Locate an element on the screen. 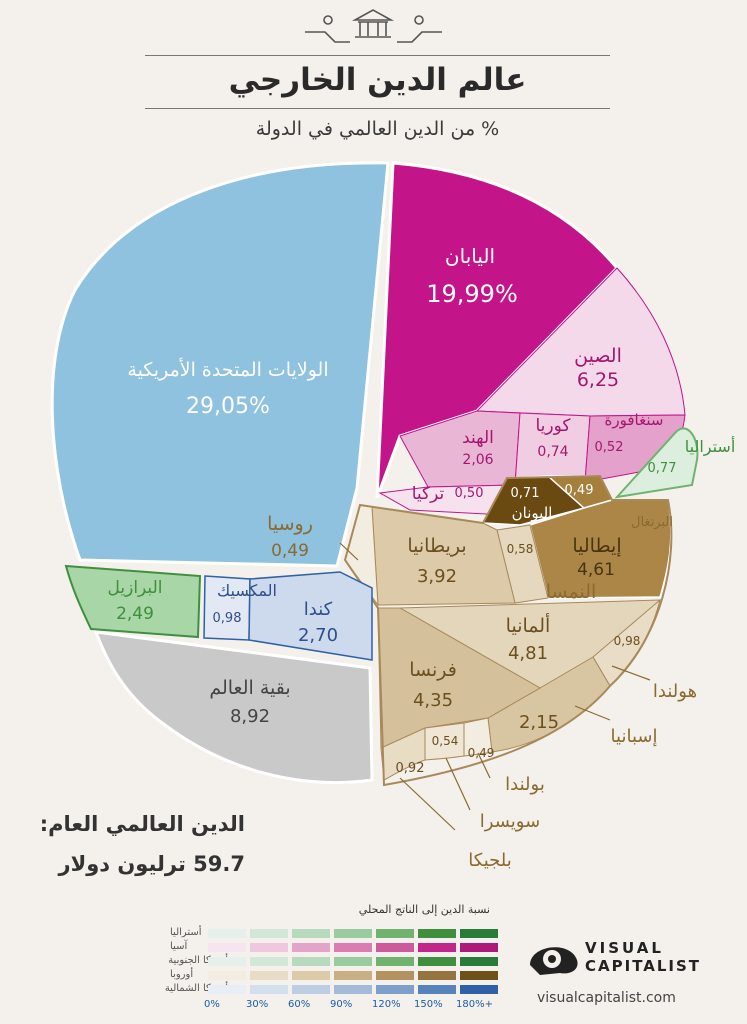 Image resolution: width=747 pixels, height=1024 pixels. label-italy-name: إيطاليا is located at coordinates (596, 546).